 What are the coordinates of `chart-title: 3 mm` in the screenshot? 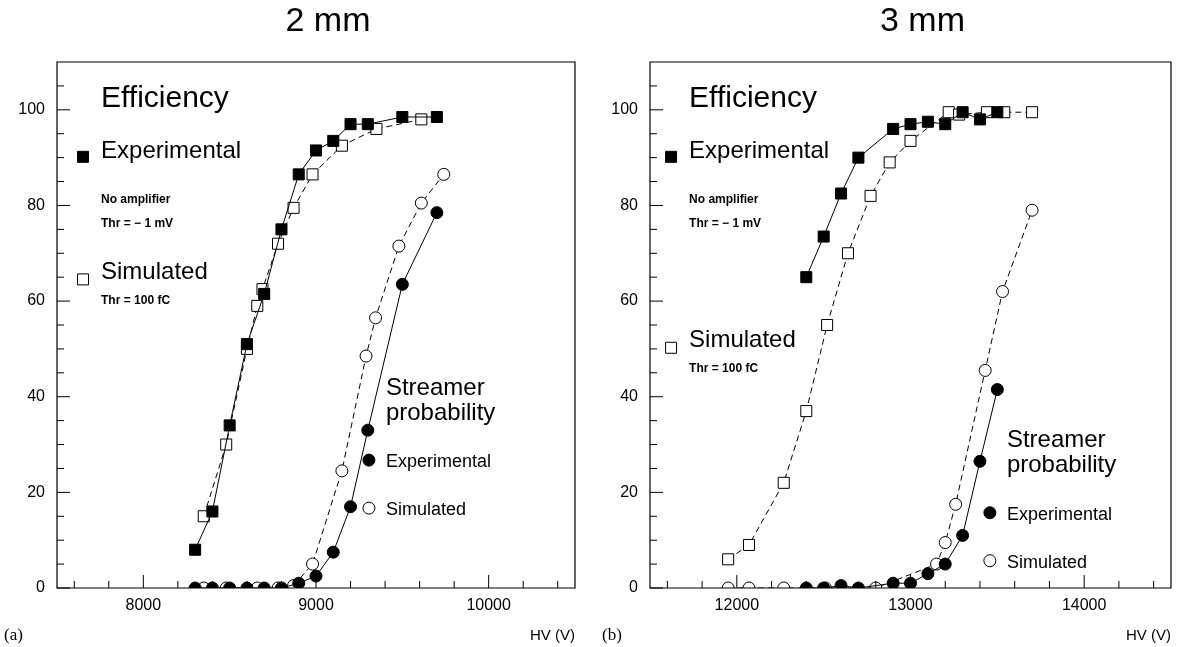 It's located at (922, 19).